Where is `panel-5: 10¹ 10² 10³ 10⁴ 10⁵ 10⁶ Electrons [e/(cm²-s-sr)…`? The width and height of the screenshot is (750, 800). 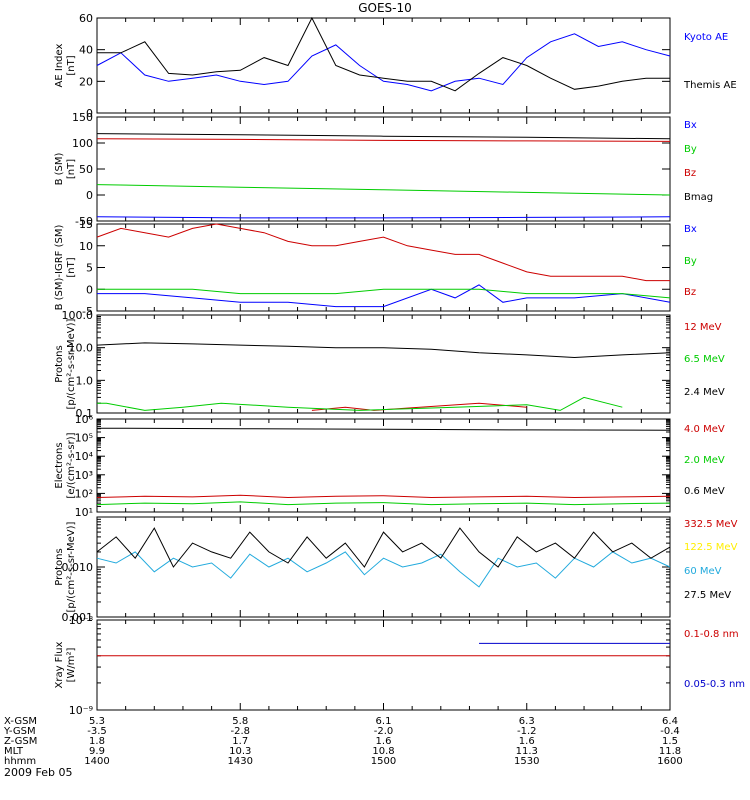
panel-5: 10¹ 10² 10³ 10⁴ 10⁵ 10⁶ Electrons [e/(cm²-s-sr)… is located at coordinates (389, 466).